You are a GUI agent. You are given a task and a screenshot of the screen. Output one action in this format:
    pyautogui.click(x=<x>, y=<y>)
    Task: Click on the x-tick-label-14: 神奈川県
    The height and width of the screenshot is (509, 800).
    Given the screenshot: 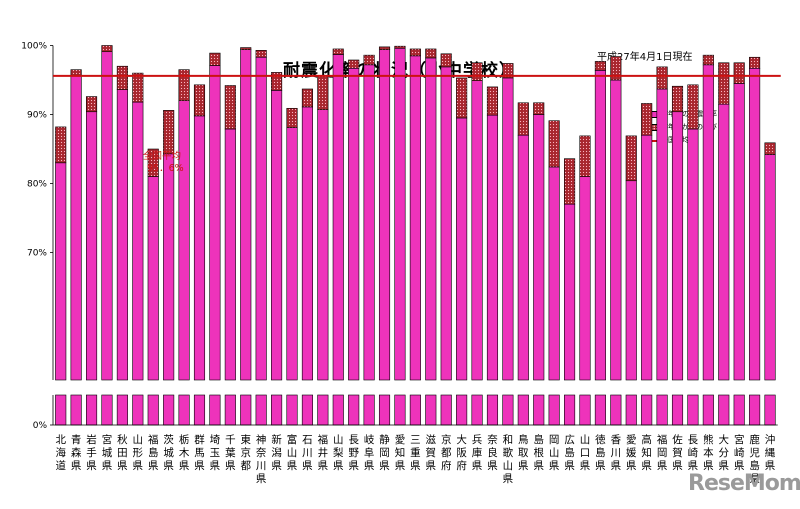 What is the action you would take?
    pyautogui.click(x=261, y=459)
    